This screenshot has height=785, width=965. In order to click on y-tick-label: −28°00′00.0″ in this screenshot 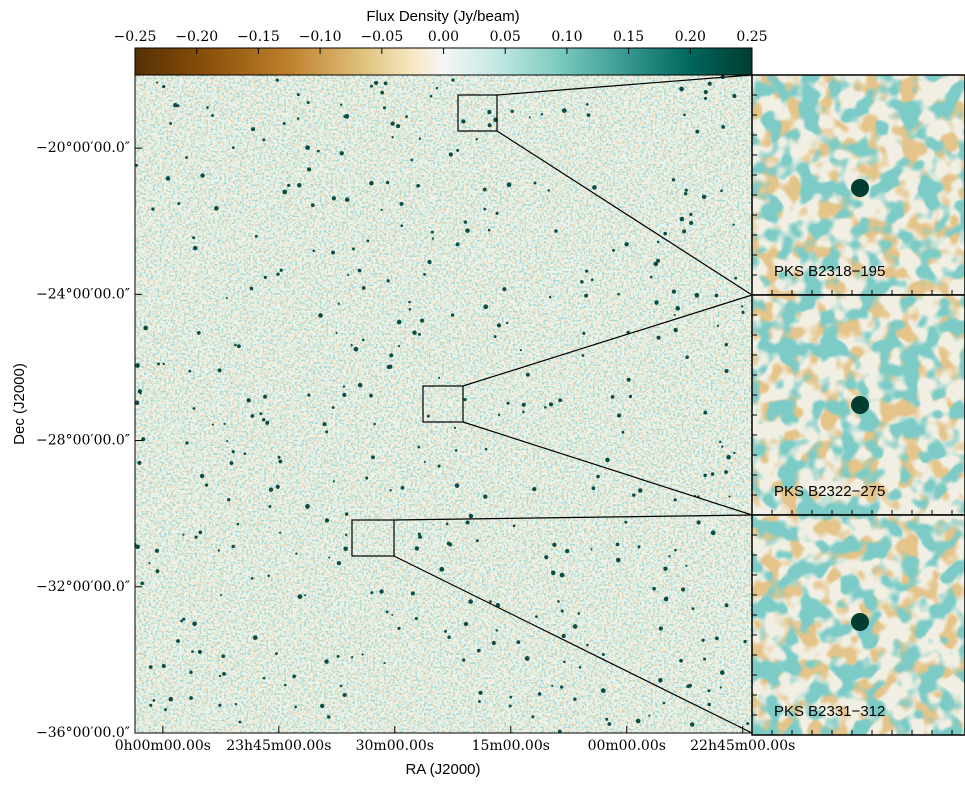, I will do `click(83, 441)`.